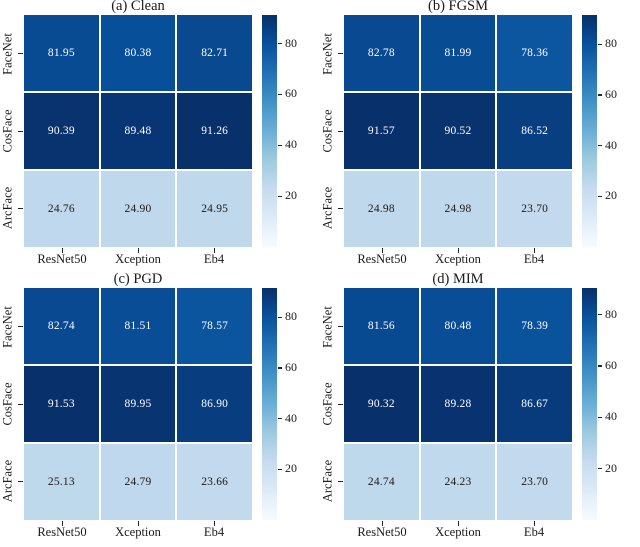 This screenshot has width=640, height=547. Describe the element at coordinates (138, 326) in the screenshot. I see `heatmap-cell: 81.51` at that location.